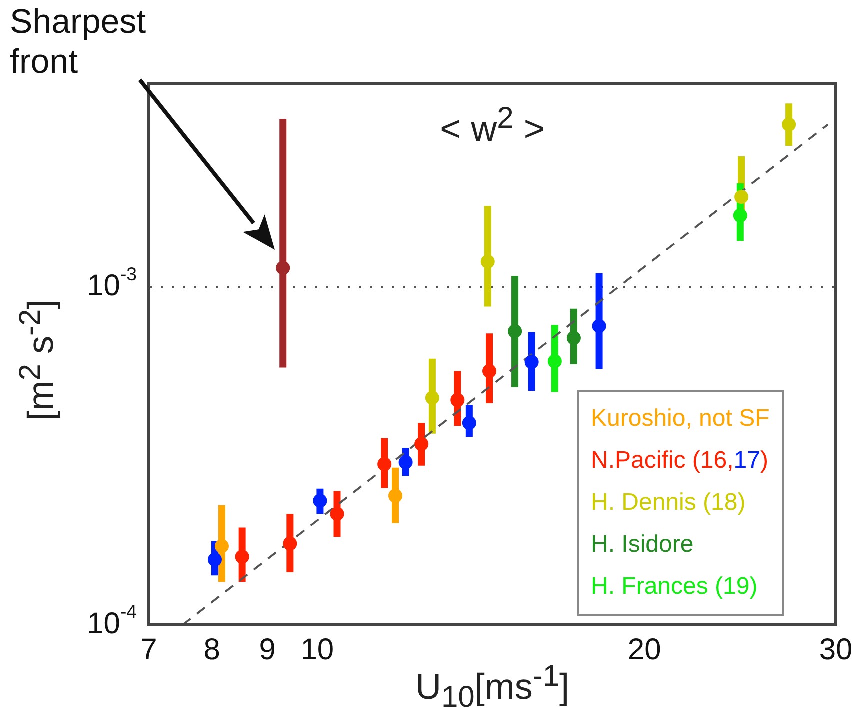 The image size is (859, 710). What do you see at coordinates (492, 126) in the screenshot?
I see `text: < w$^{2}$ >` at bounding box center [492, 126].